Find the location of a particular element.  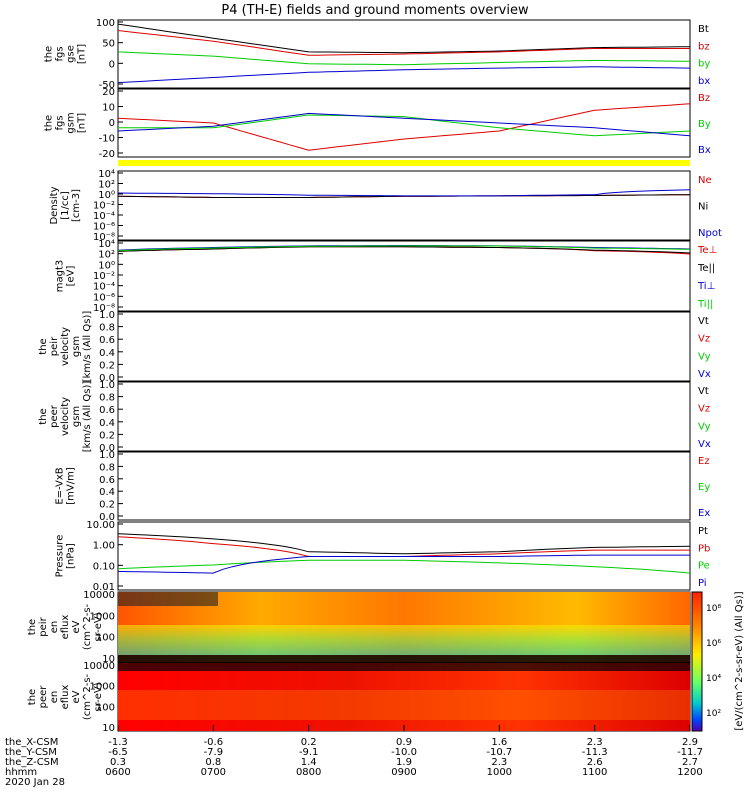

legend-entry: bx is located at coordinates (704, 81).